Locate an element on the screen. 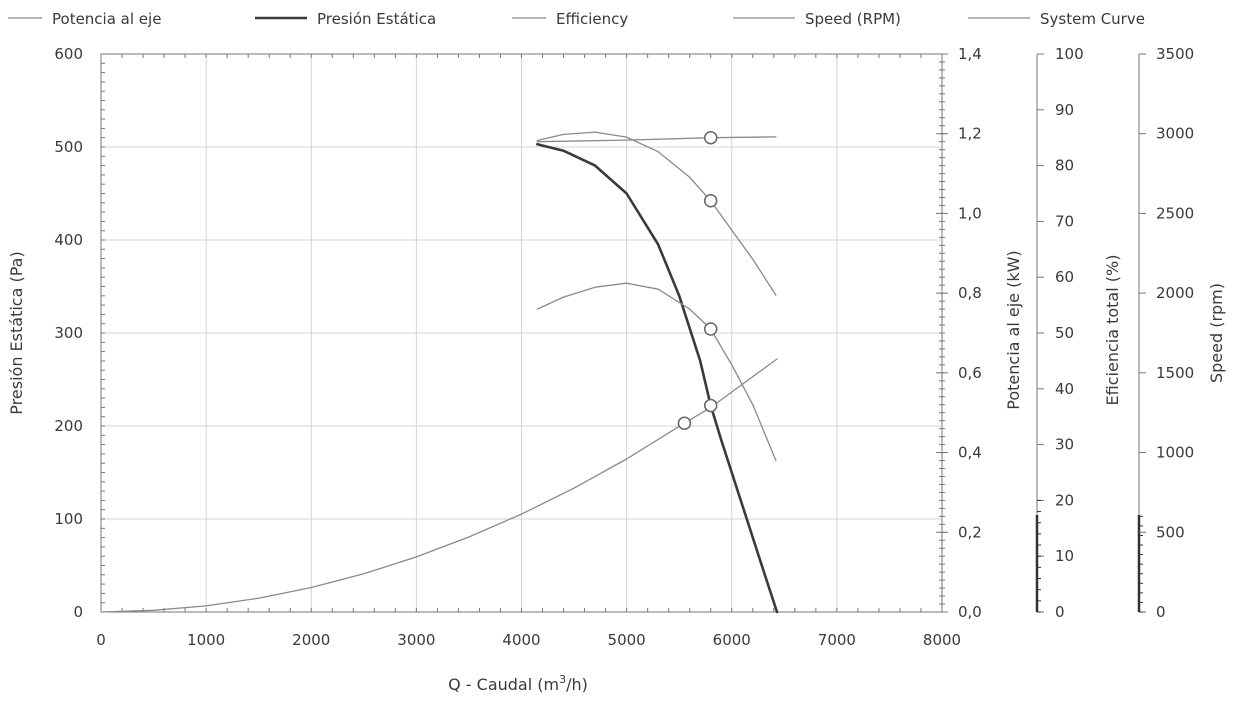  efficiency-tick-label: 50 is located at coordinates (1064, 333).